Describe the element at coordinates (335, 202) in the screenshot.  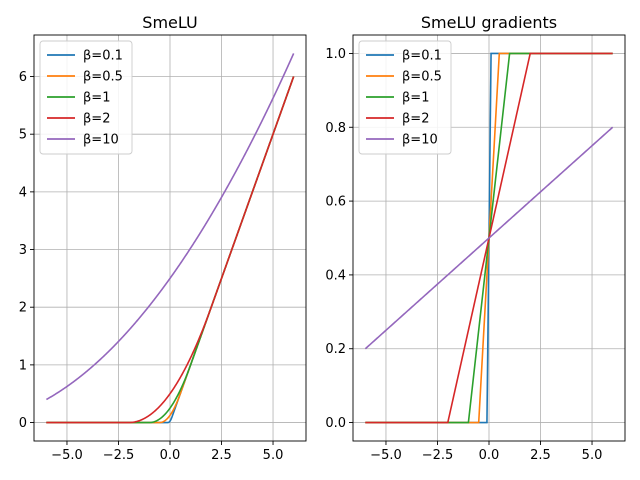
I see `y-tick-label: 0.6` at that location.